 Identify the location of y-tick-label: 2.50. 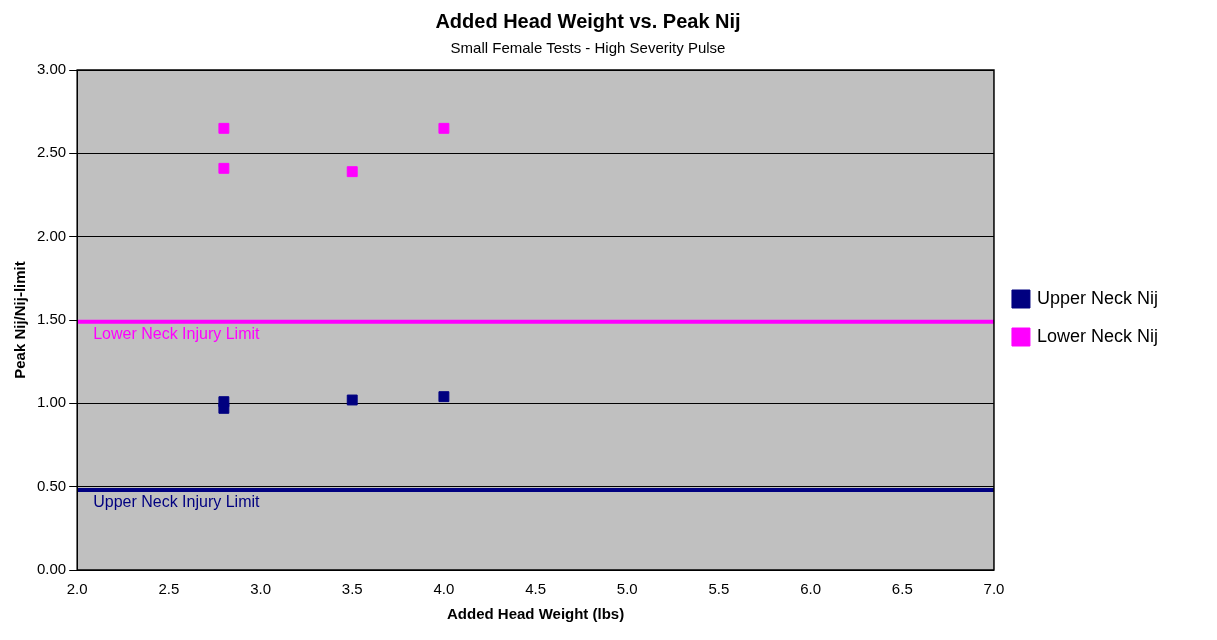
(51, 152).